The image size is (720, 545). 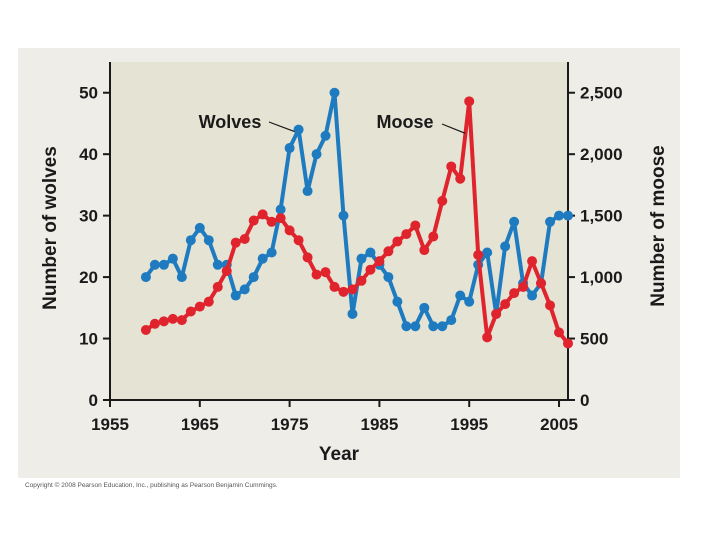 I want to click on x-tick-label: 1995, so click(x=469, y=424).